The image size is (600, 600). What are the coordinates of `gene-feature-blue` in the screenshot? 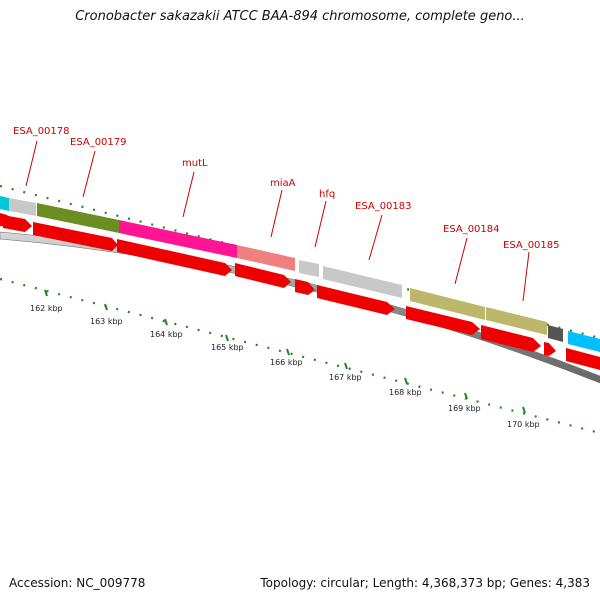 It's located at (584, 341).